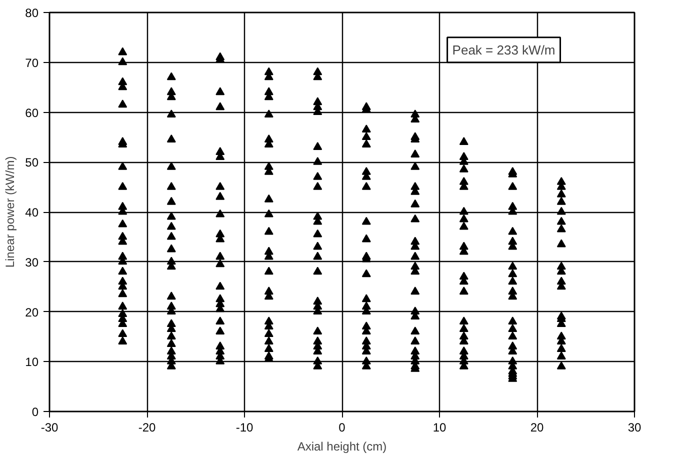 The height and width of the screenshot is (456, 674). Describe the element at coordinates (635, 427) in the screenshot. I see `x-tick-label: 30` at that location.